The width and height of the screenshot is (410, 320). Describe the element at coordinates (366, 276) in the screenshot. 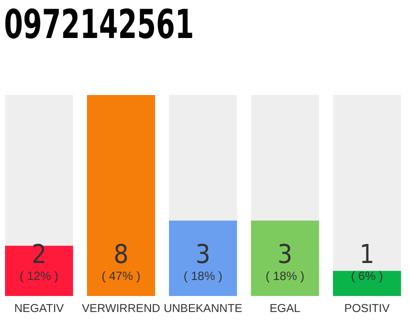

I see `annotation: ( 6% )` at that location.